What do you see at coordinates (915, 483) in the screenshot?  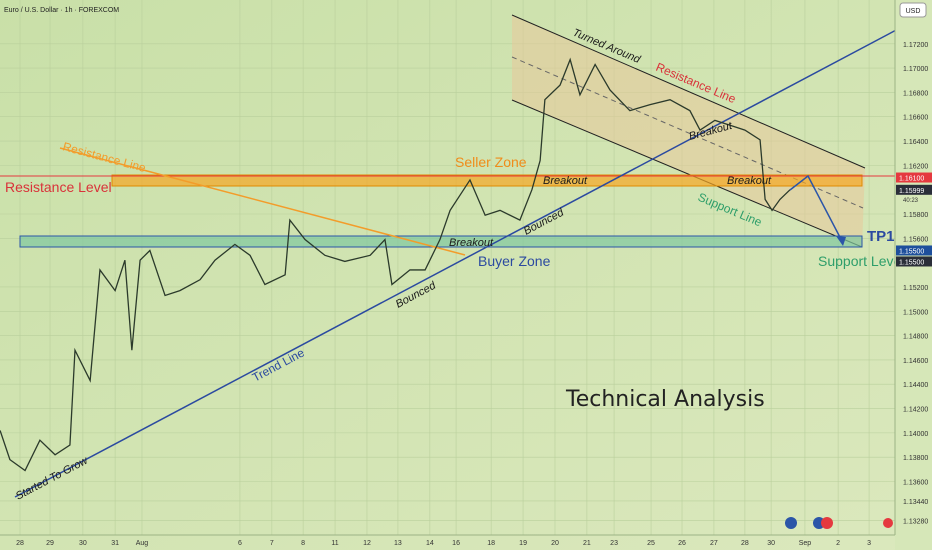 I see `y-tick-label: 1.13600` at bounding box center [915, 483].